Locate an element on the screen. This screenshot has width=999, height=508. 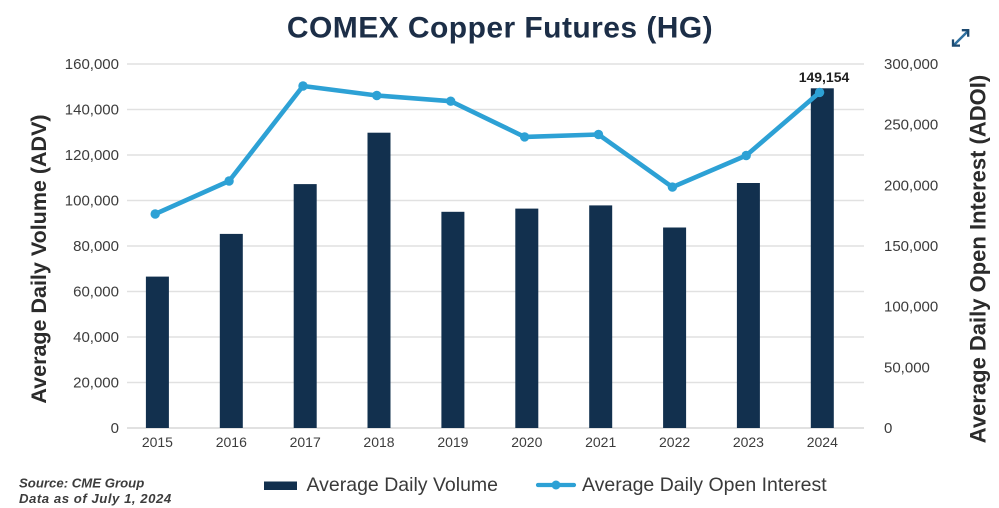
svg-text: 120,000 is located at coordinates (92, 155).